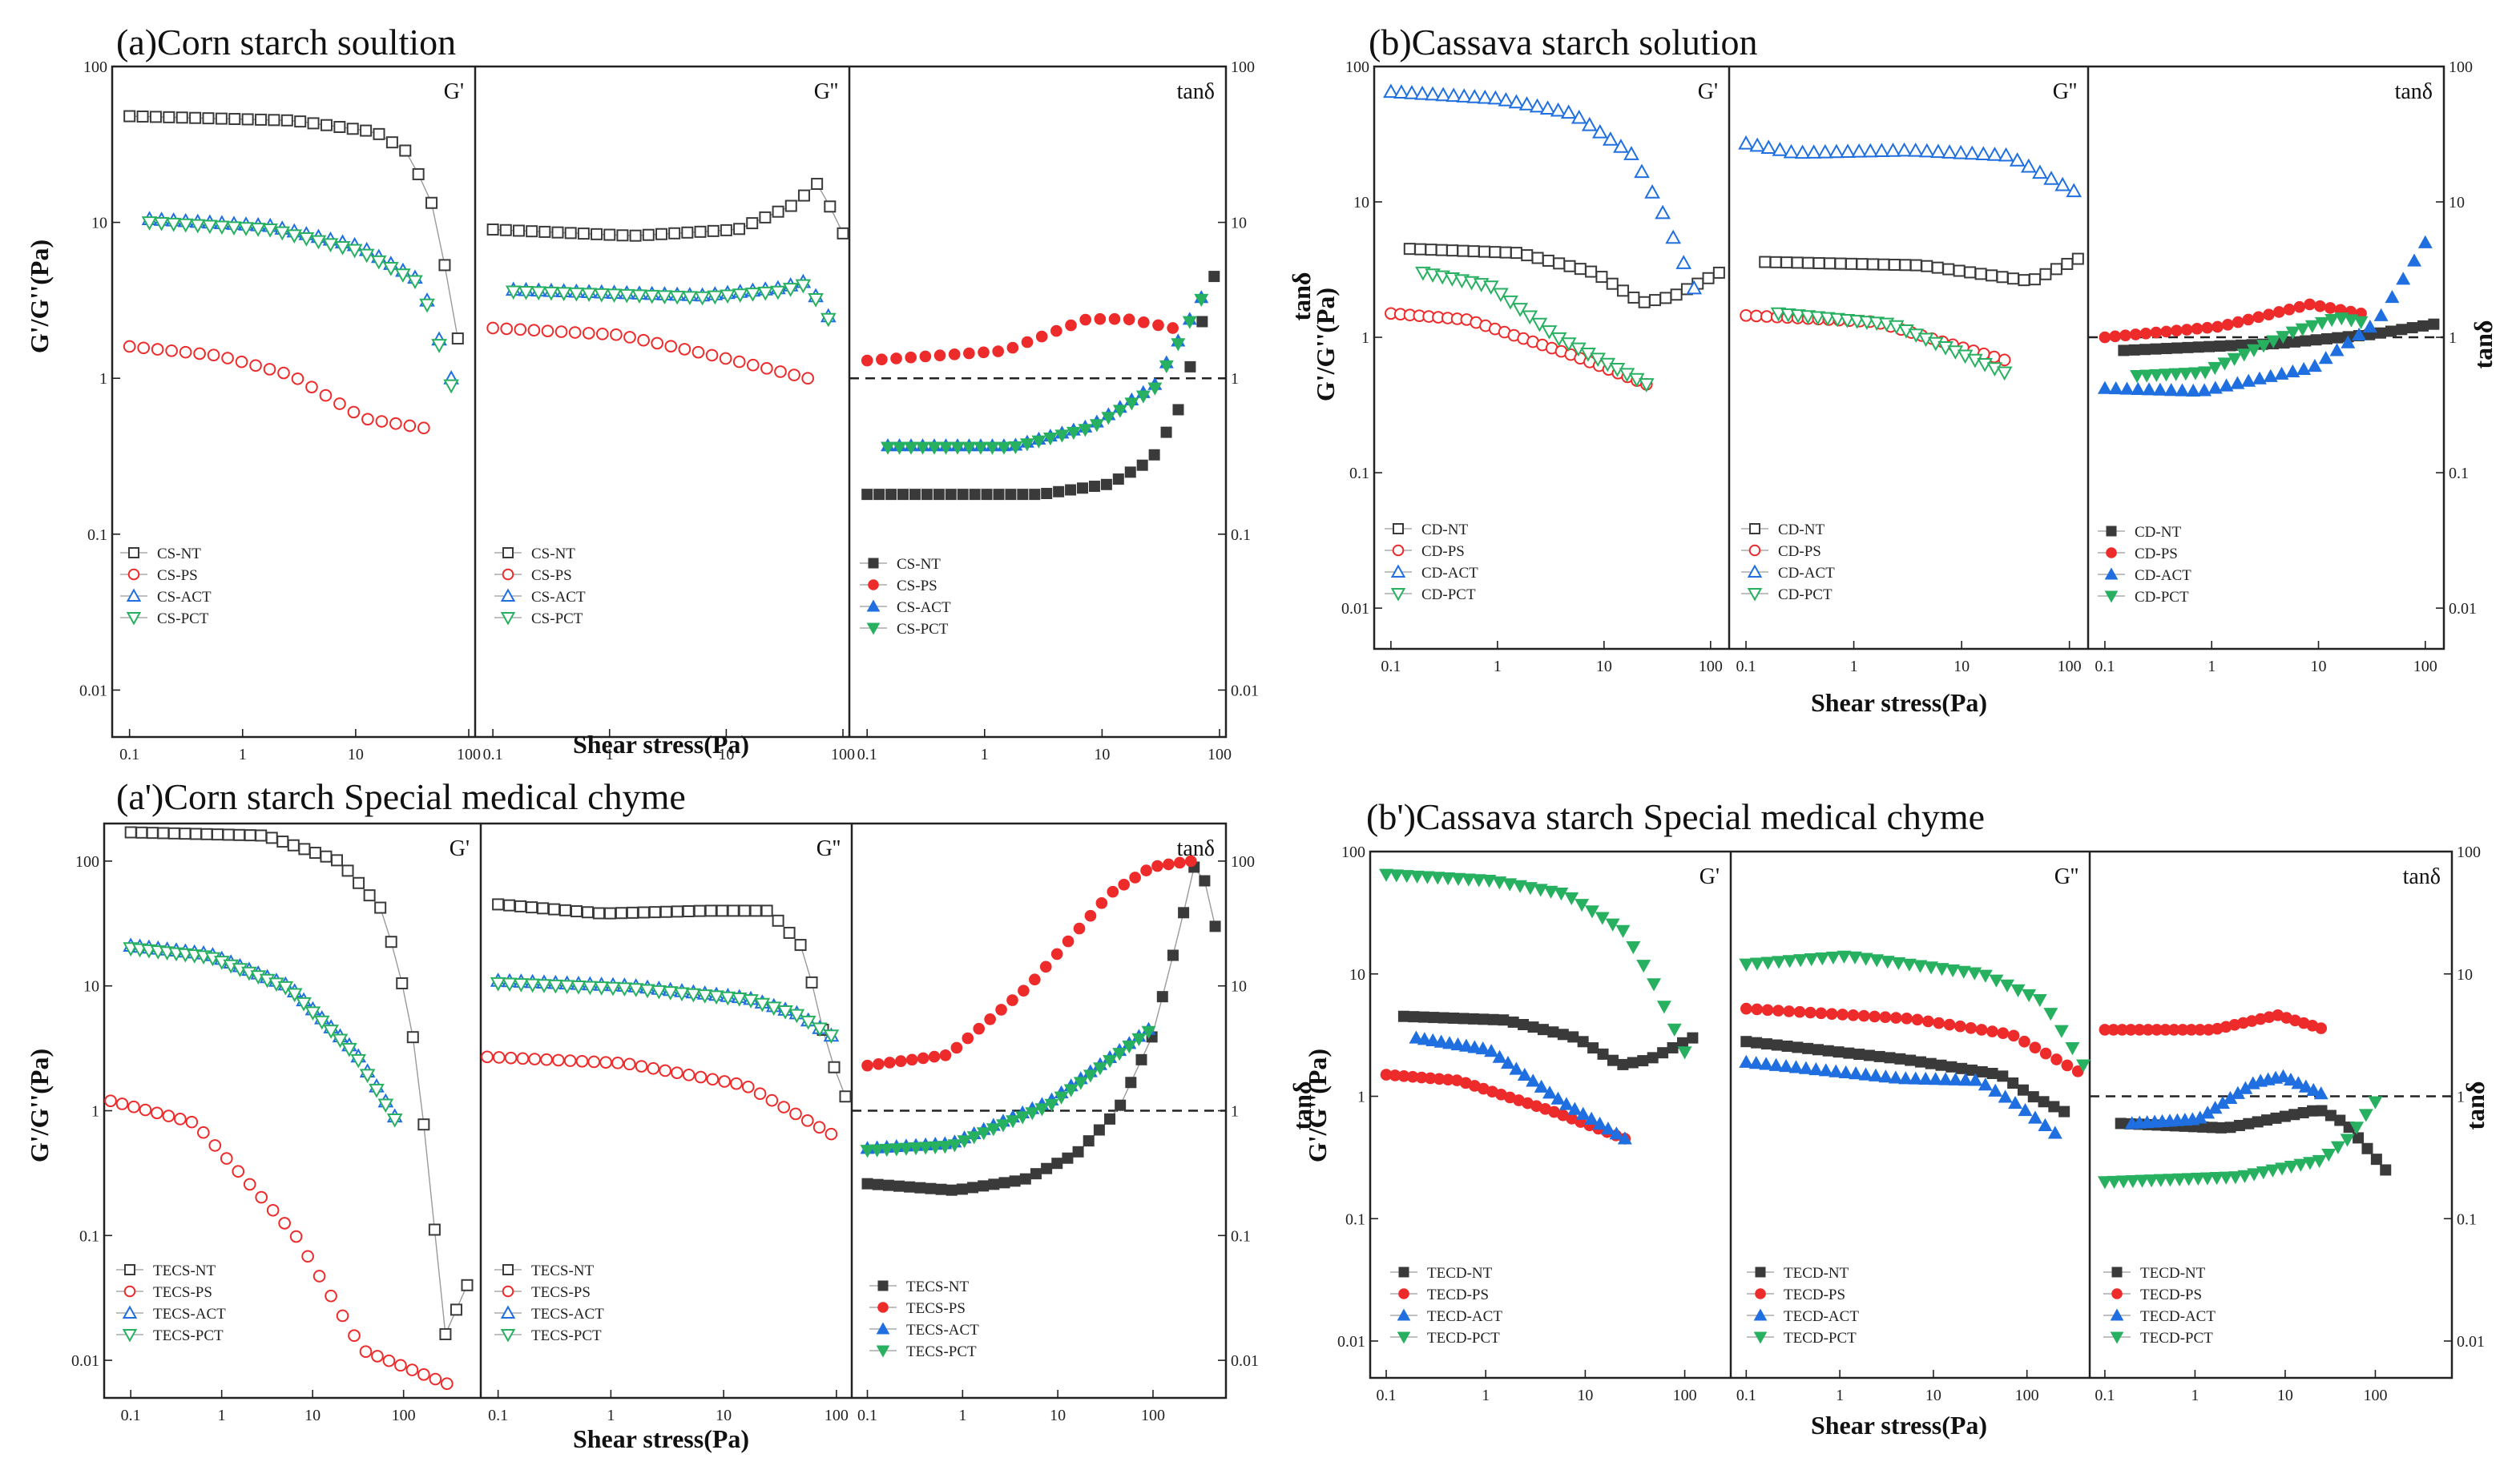 This screenshot has width=2520, height=1474. Describe the element at coordinates (557, 619) in the screenshot. I see `legend-label: CS-PCT` at that location.